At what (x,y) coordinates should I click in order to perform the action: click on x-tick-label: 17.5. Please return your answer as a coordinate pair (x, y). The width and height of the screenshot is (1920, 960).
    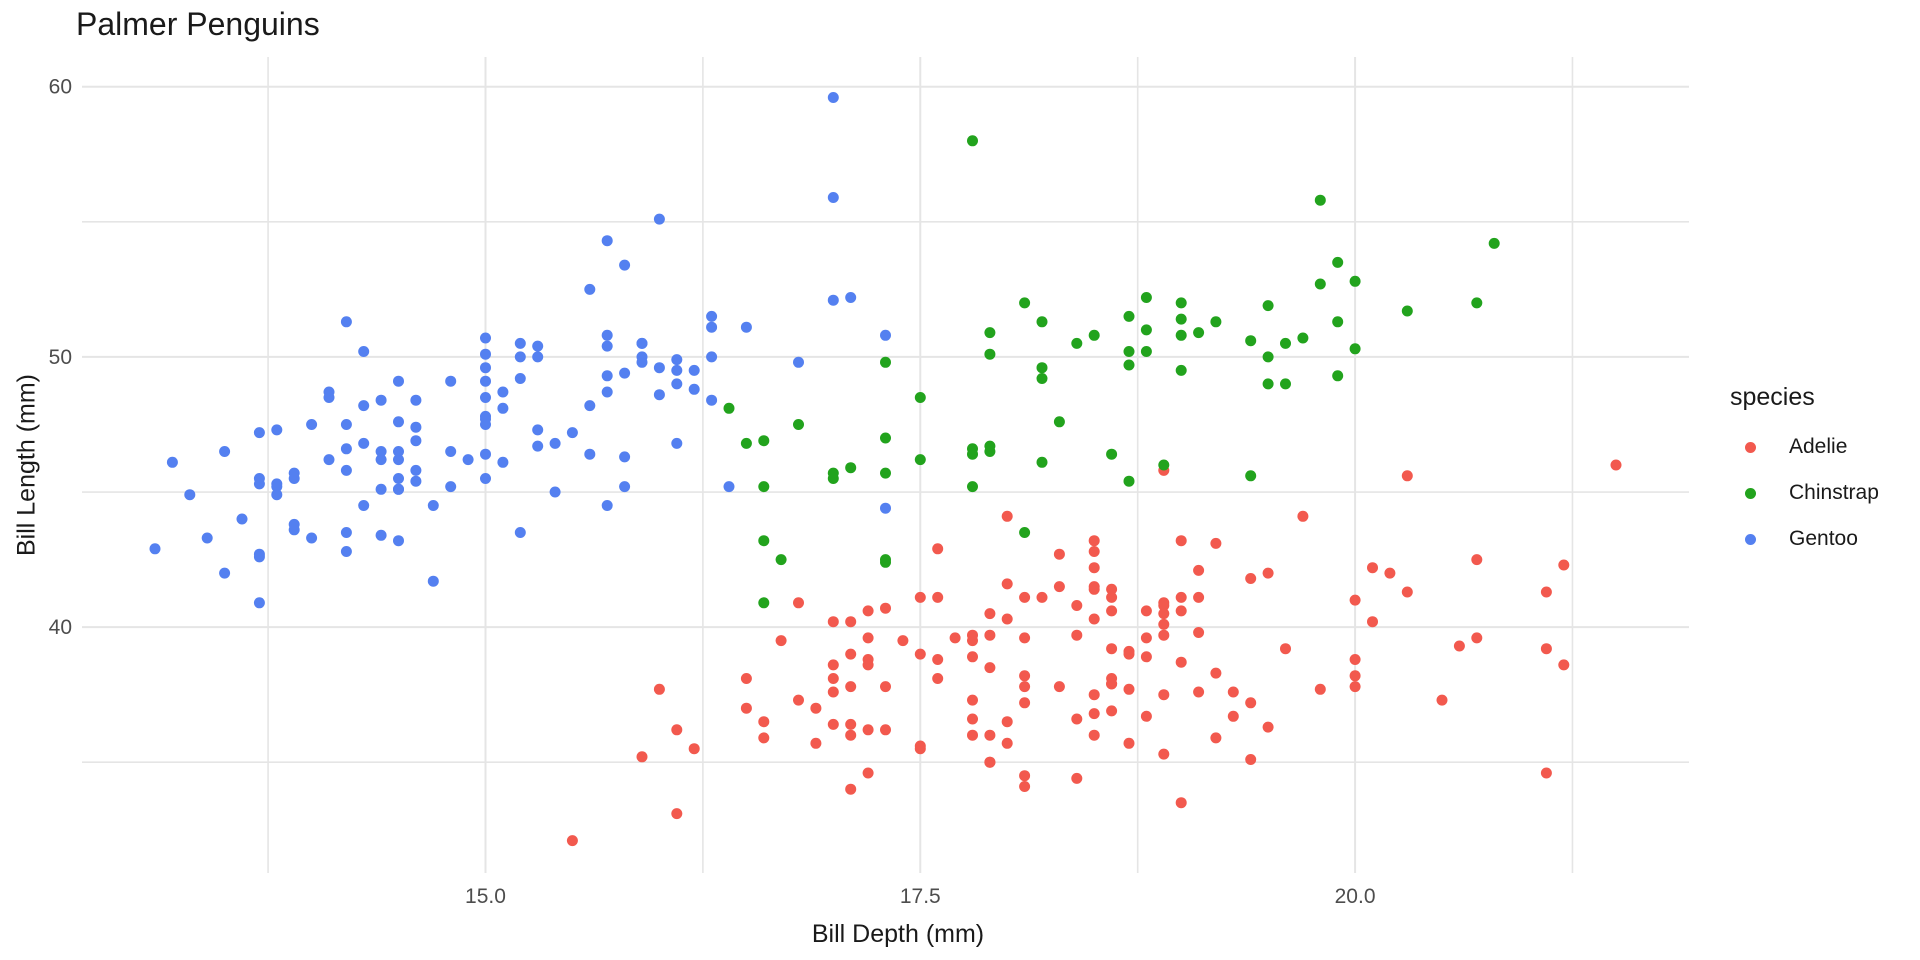
    Looking at the image, I should click on (920, 896).